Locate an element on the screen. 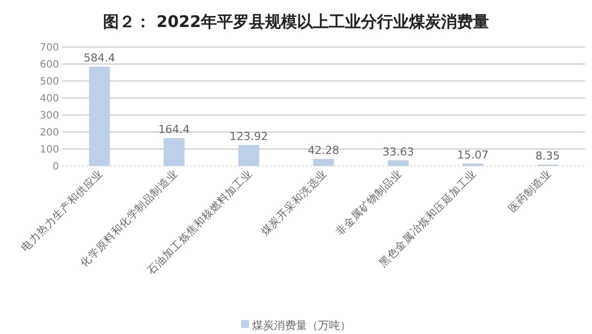  chart-title: 图２： 2022年平罗县规模以上工业分行业煤炭消费量 is located at coordinates (296, 21).